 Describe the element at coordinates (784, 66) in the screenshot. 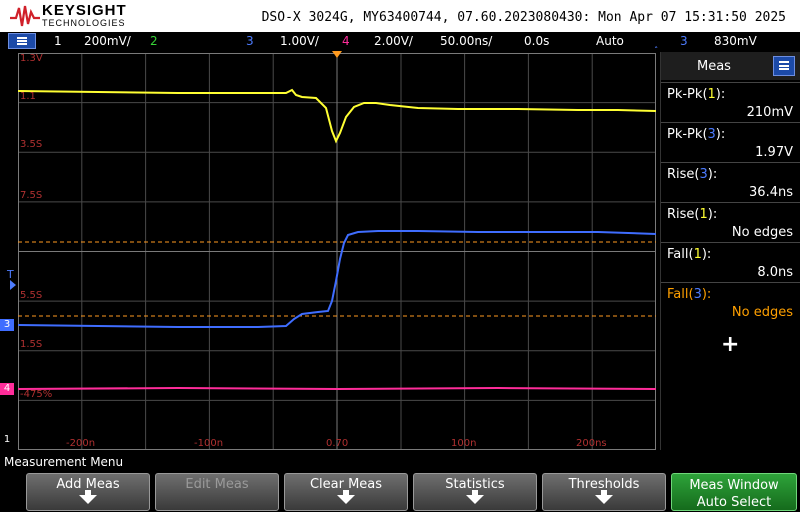

I see `meas-menu-icon` at that location.